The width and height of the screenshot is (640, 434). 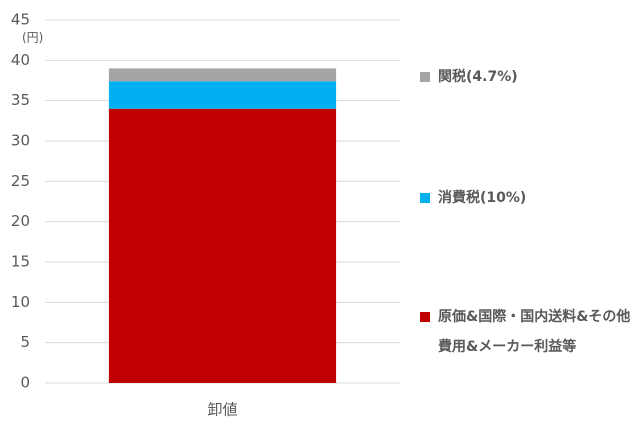 What do you see at coordinates (222, 410) in the screenshot?
I see `x-tick-label: 卸値` at bounding box center [222, 410].